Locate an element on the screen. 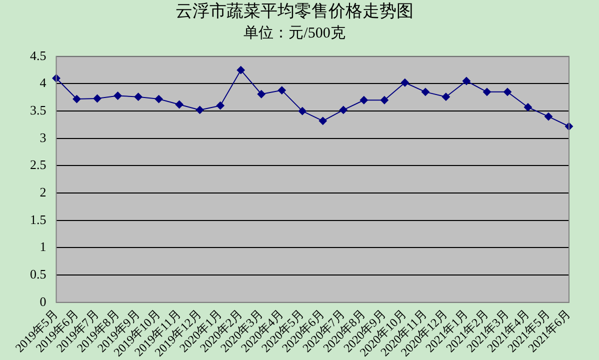  y-tick-label: 1 is located at coordinates (43, 246).